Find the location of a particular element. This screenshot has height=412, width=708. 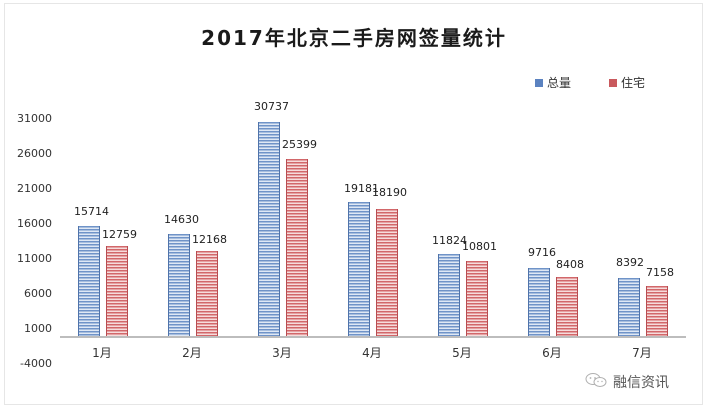

legend-item-total: 总量 is located at coordinates (553, 82).